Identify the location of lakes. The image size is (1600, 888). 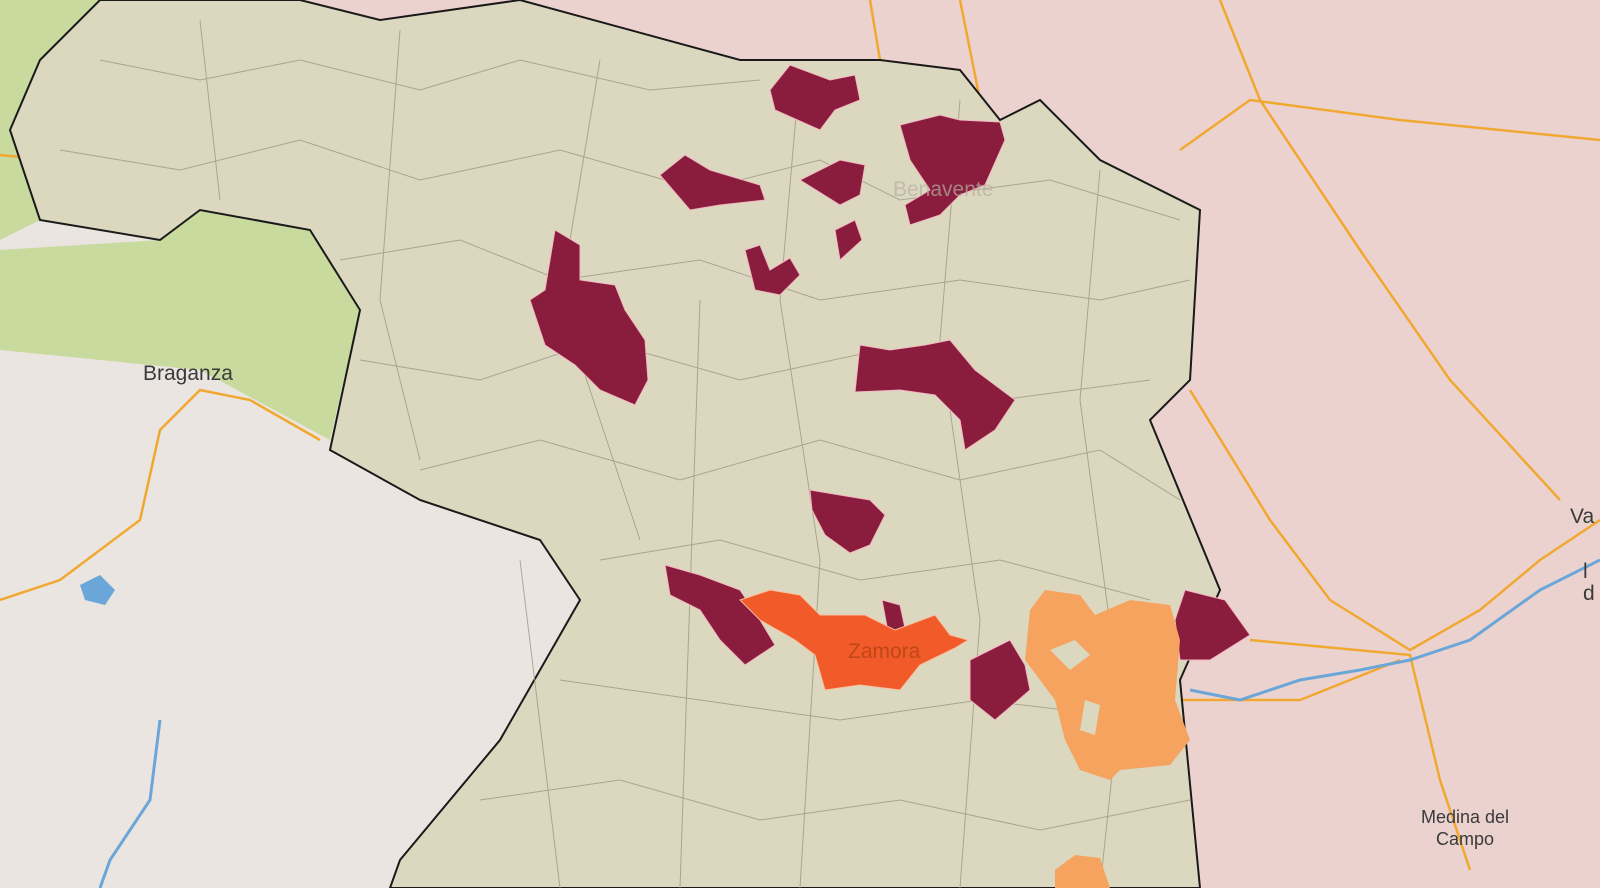
(1075, 687).